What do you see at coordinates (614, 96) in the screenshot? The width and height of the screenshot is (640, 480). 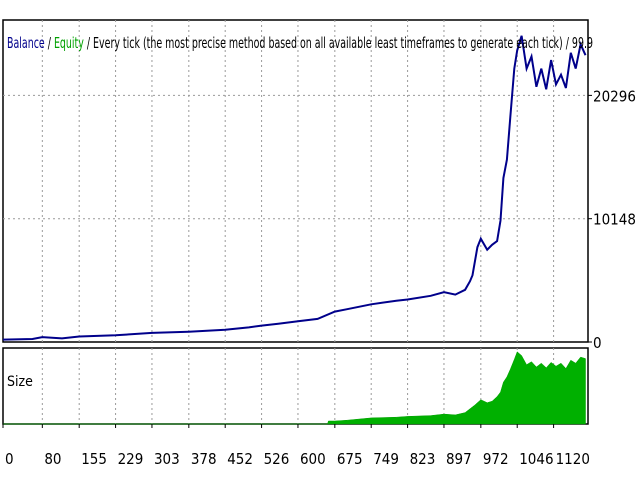 I see `y-tick-label: 20296` at bounding box center [614, 96].